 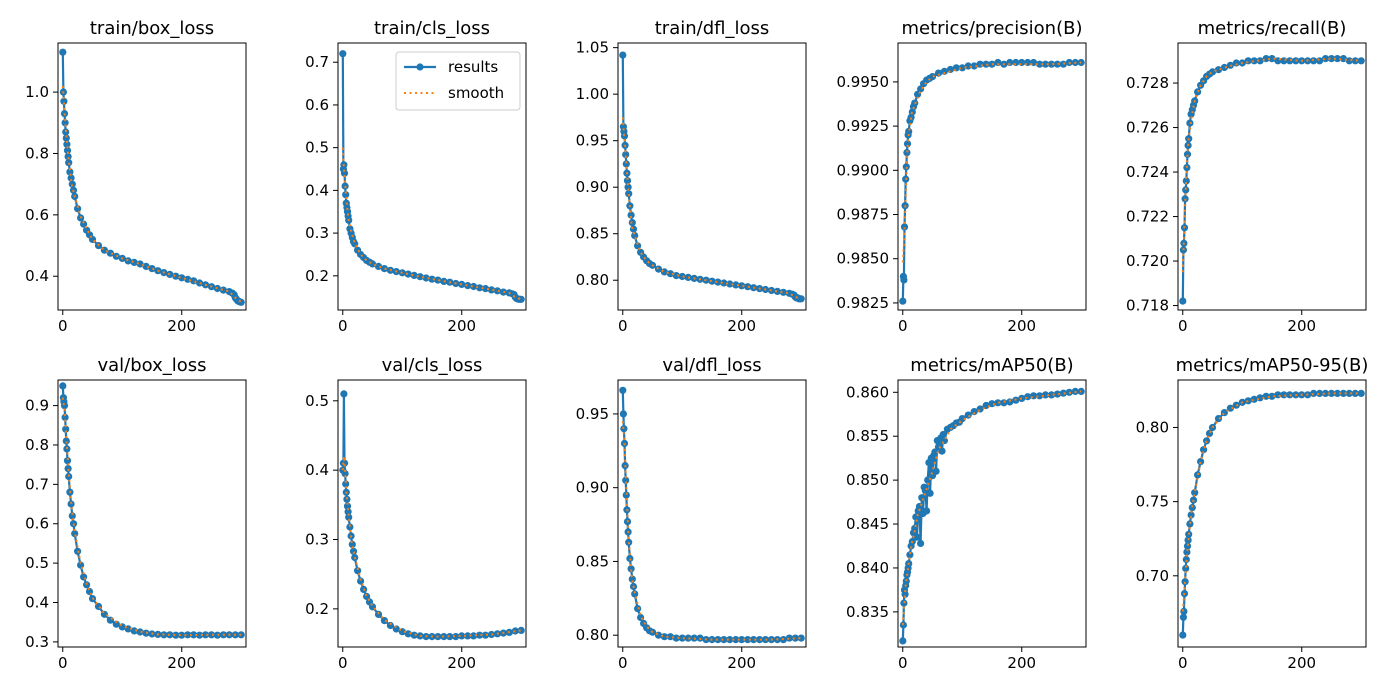 I want to click on y-tick-label: 0.90, so click(x=592, y=488).